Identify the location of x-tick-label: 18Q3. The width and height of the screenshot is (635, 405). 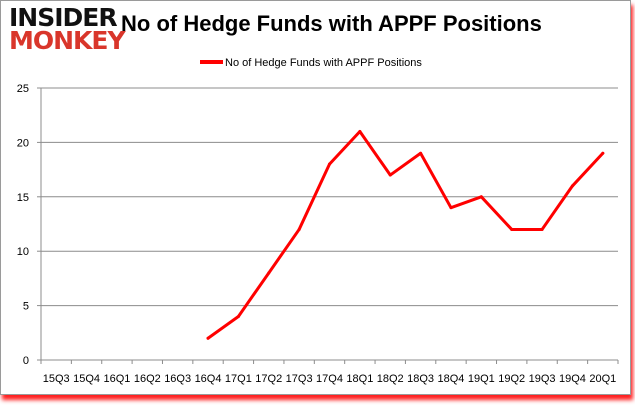
(420, 379).